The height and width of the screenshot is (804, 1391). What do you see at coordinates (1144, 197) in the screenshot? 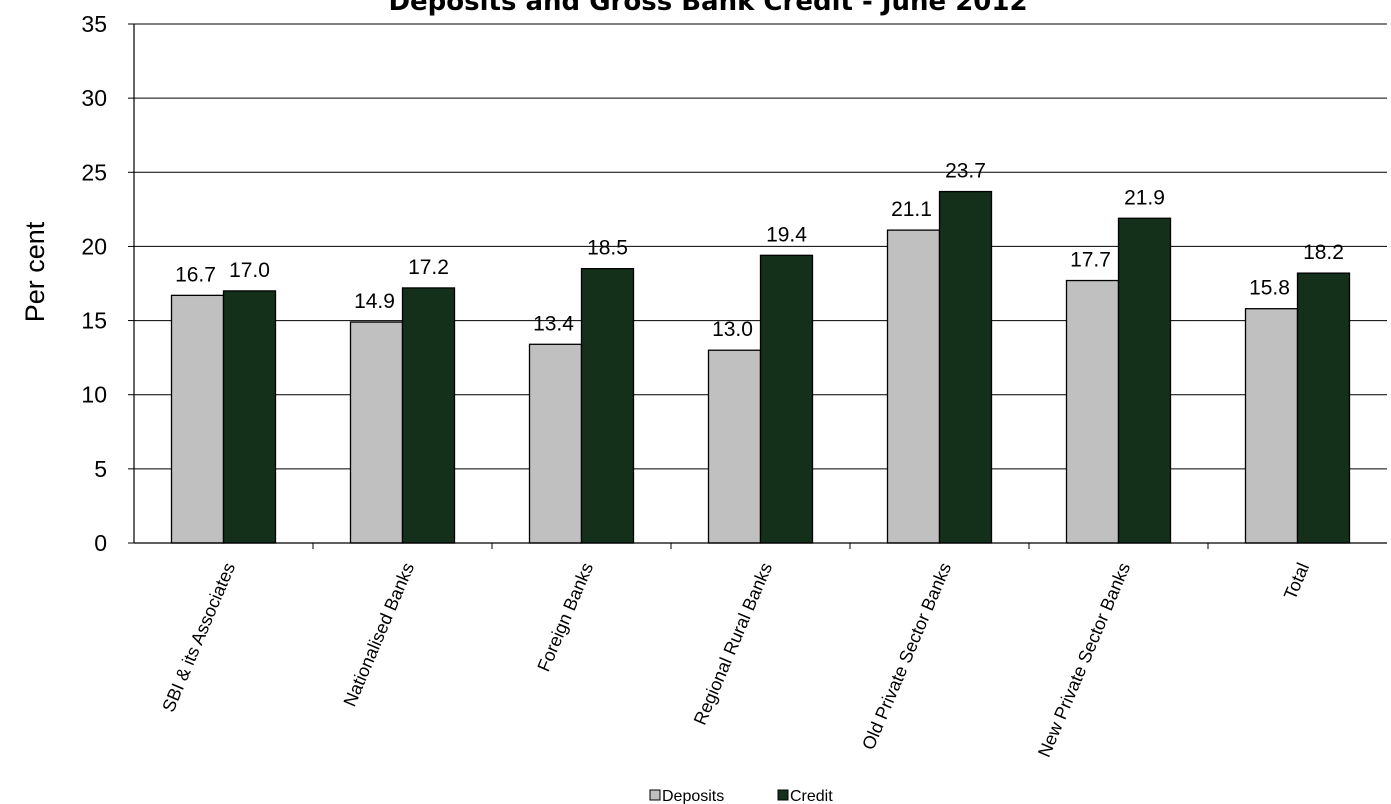
I see `data-label: 21.9` at bounding box center [1144, 197].